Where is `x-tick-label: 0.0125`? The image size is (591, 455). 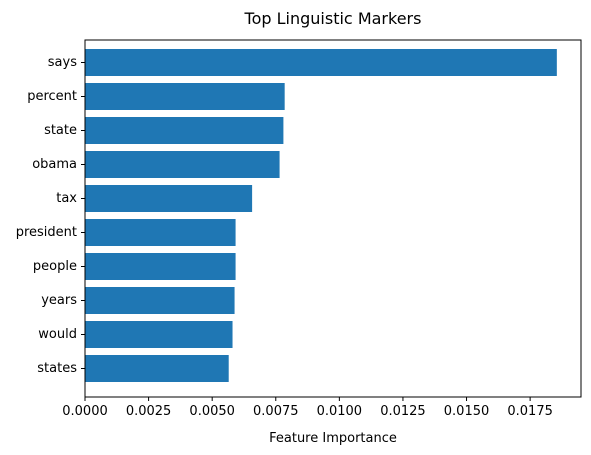 x-tick-label: 0.0125 is located at coordinates (403, 411).